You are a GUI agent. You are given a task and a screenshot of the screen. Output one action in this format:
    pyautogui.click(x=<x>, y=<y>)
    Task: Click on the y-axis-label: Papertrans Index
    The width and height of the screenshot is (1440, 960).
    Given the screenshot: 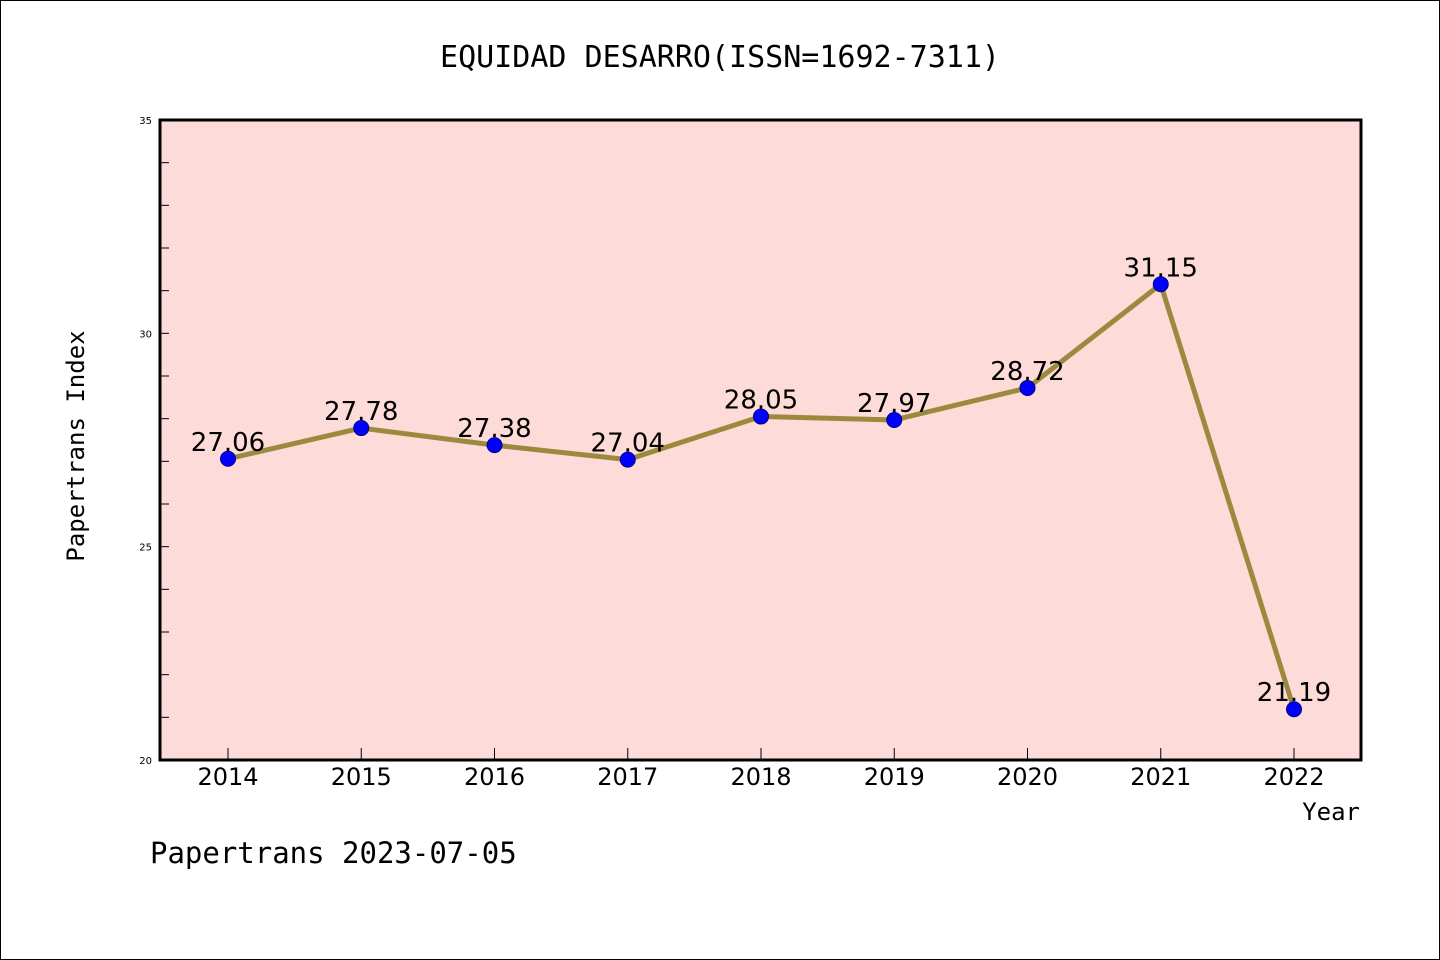 What is the action you would take?
    pyautogui.click(x=76, y=445)
    